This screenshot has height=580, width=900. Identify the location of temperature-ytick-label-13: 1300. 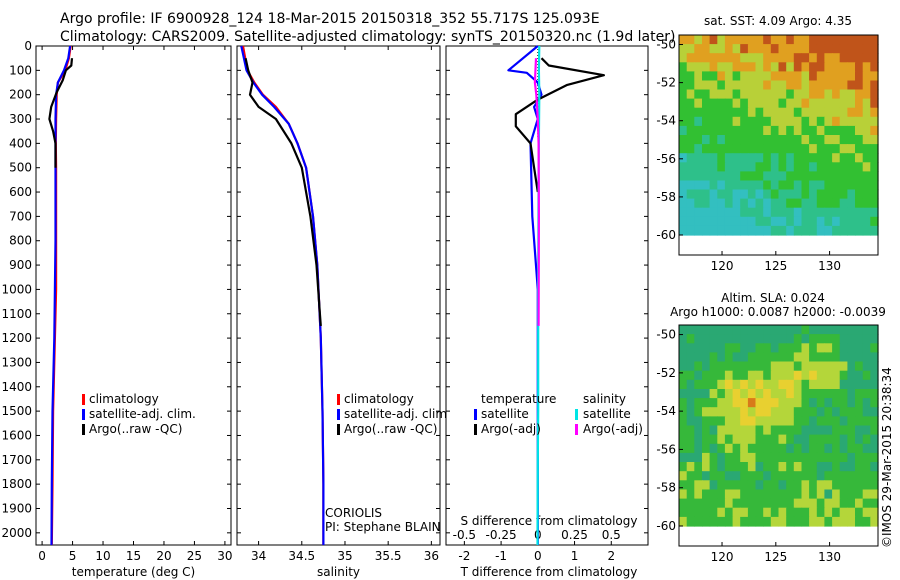
(16, 362).